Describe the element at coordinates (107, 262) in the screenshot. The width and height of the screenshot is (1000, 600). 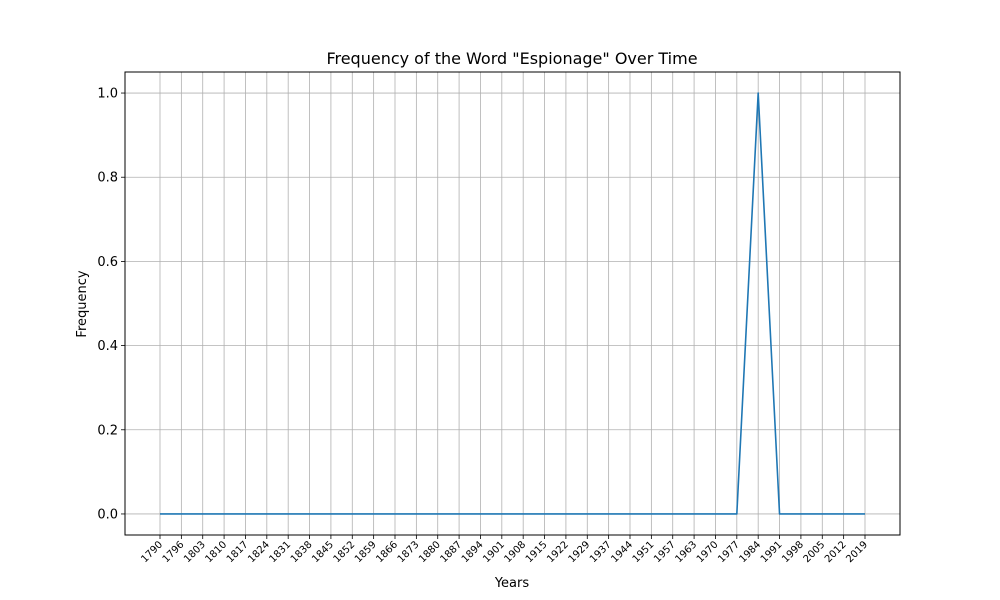
I see `y-tick-label: 0.6` at that location.